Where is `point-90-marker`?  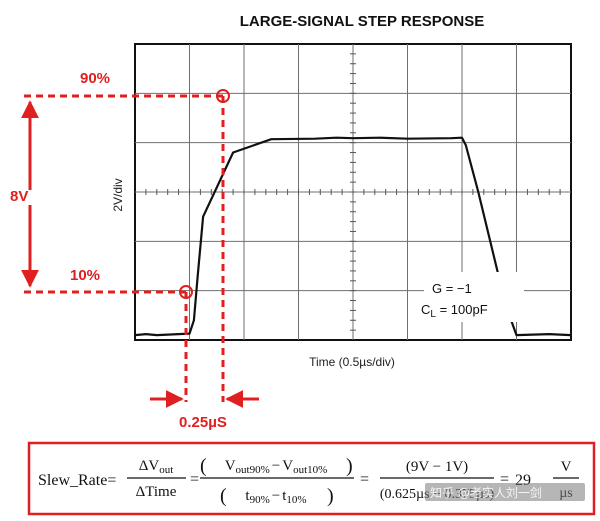
point-90-marker is located at coordinates (223, 96).